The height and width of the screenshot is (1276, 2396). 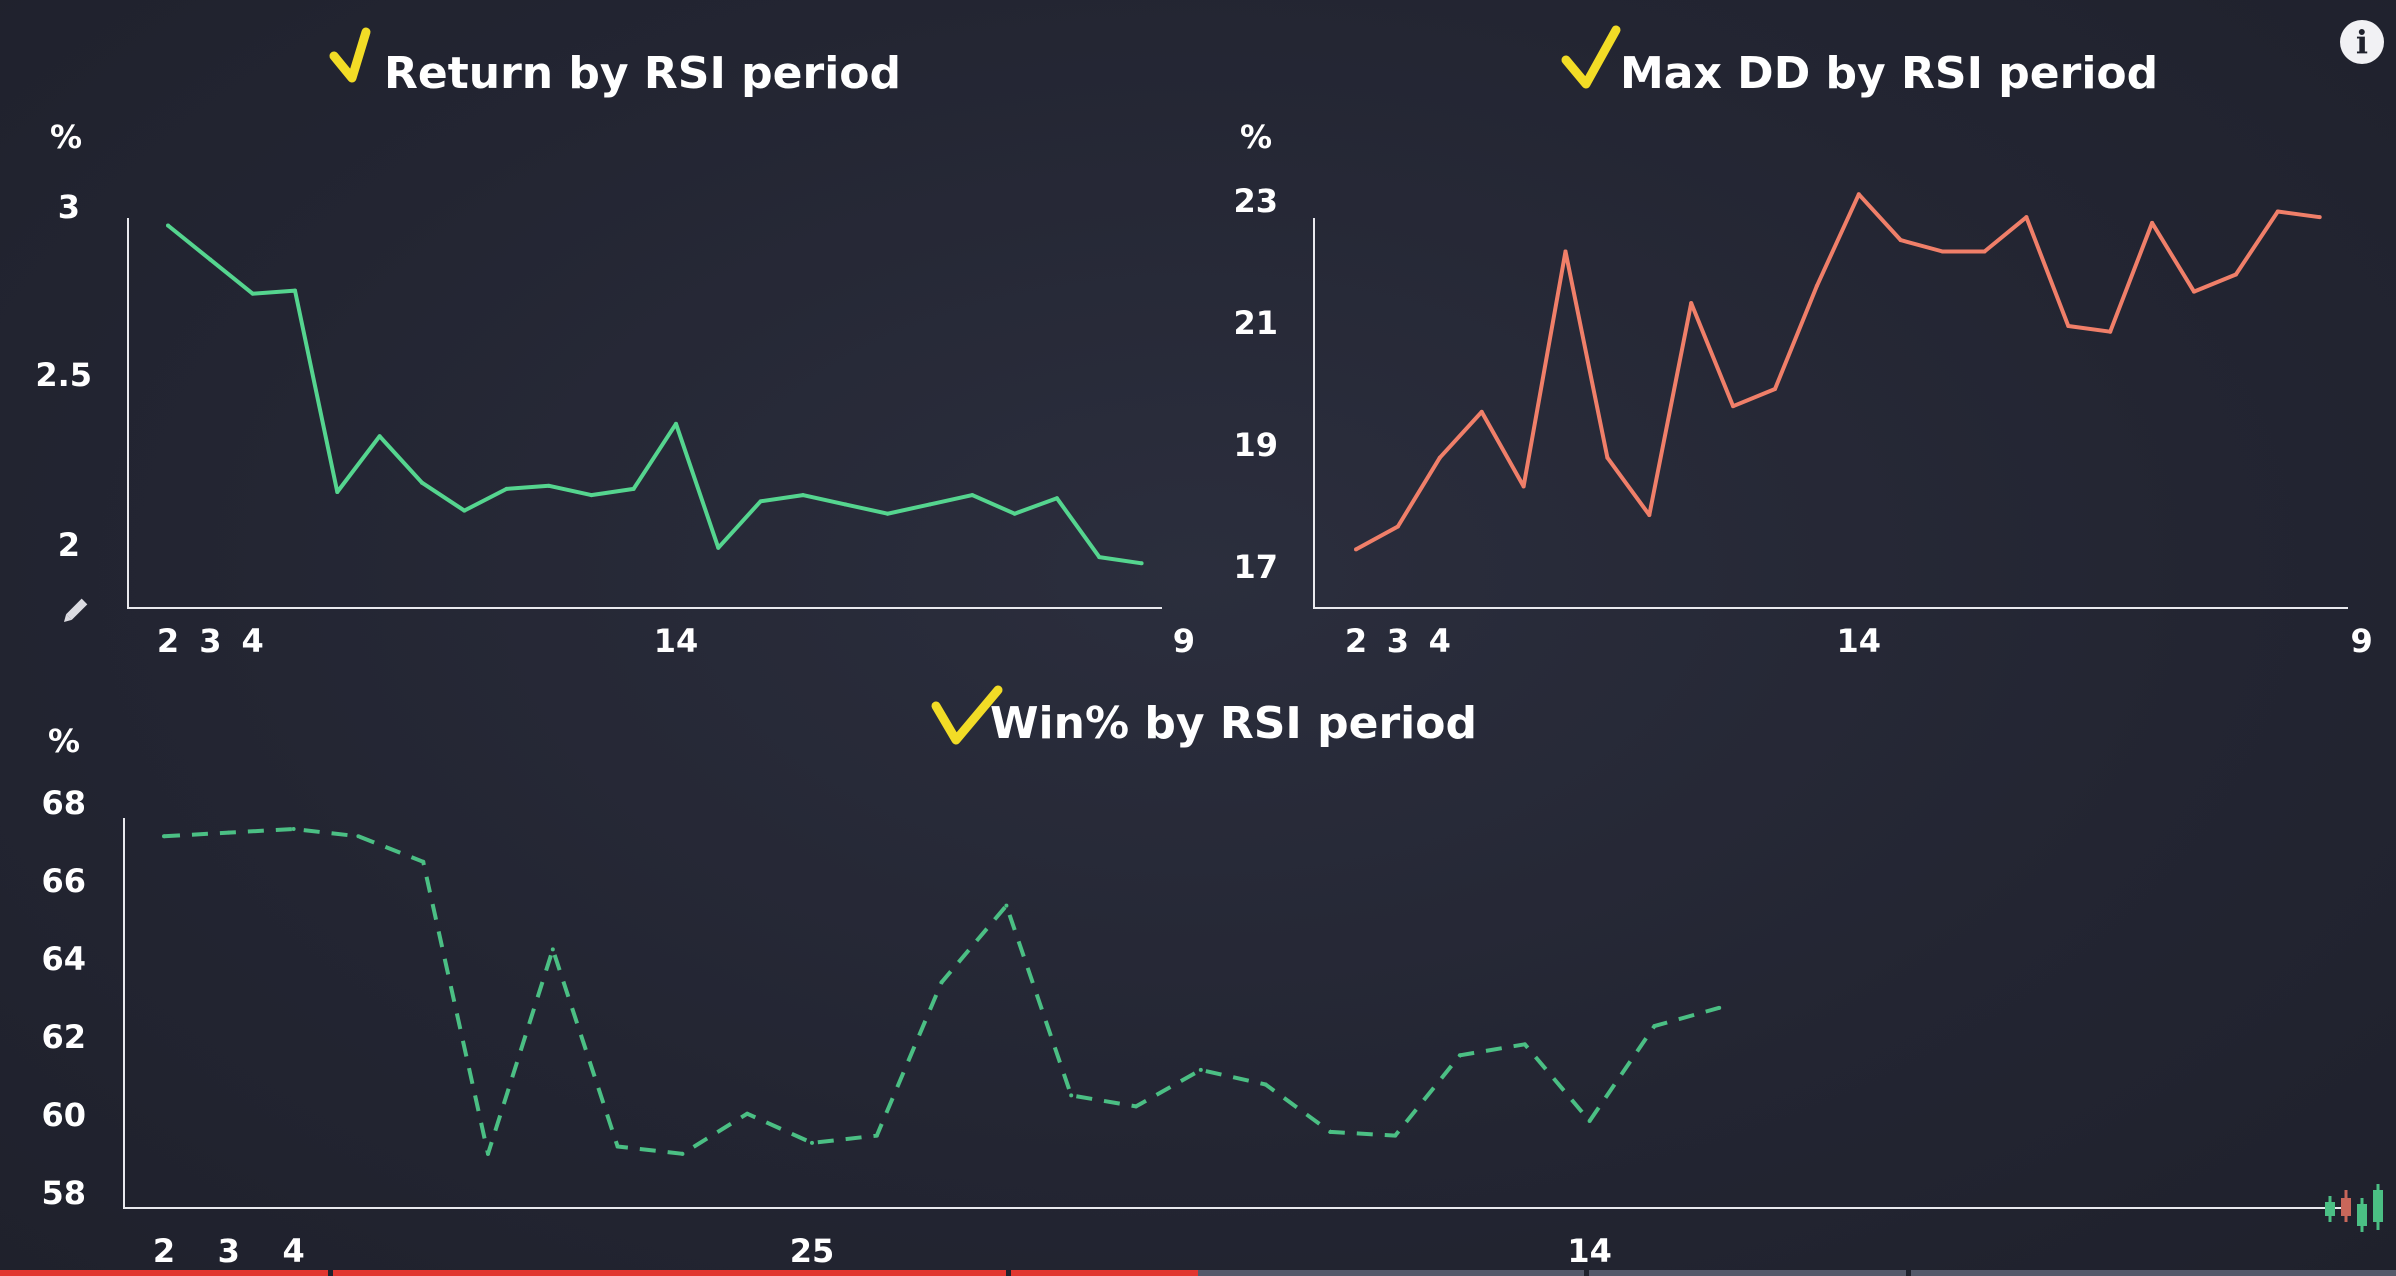 I want to click on x-tick-winpct-0: 2, so click(x=164, y=1251).